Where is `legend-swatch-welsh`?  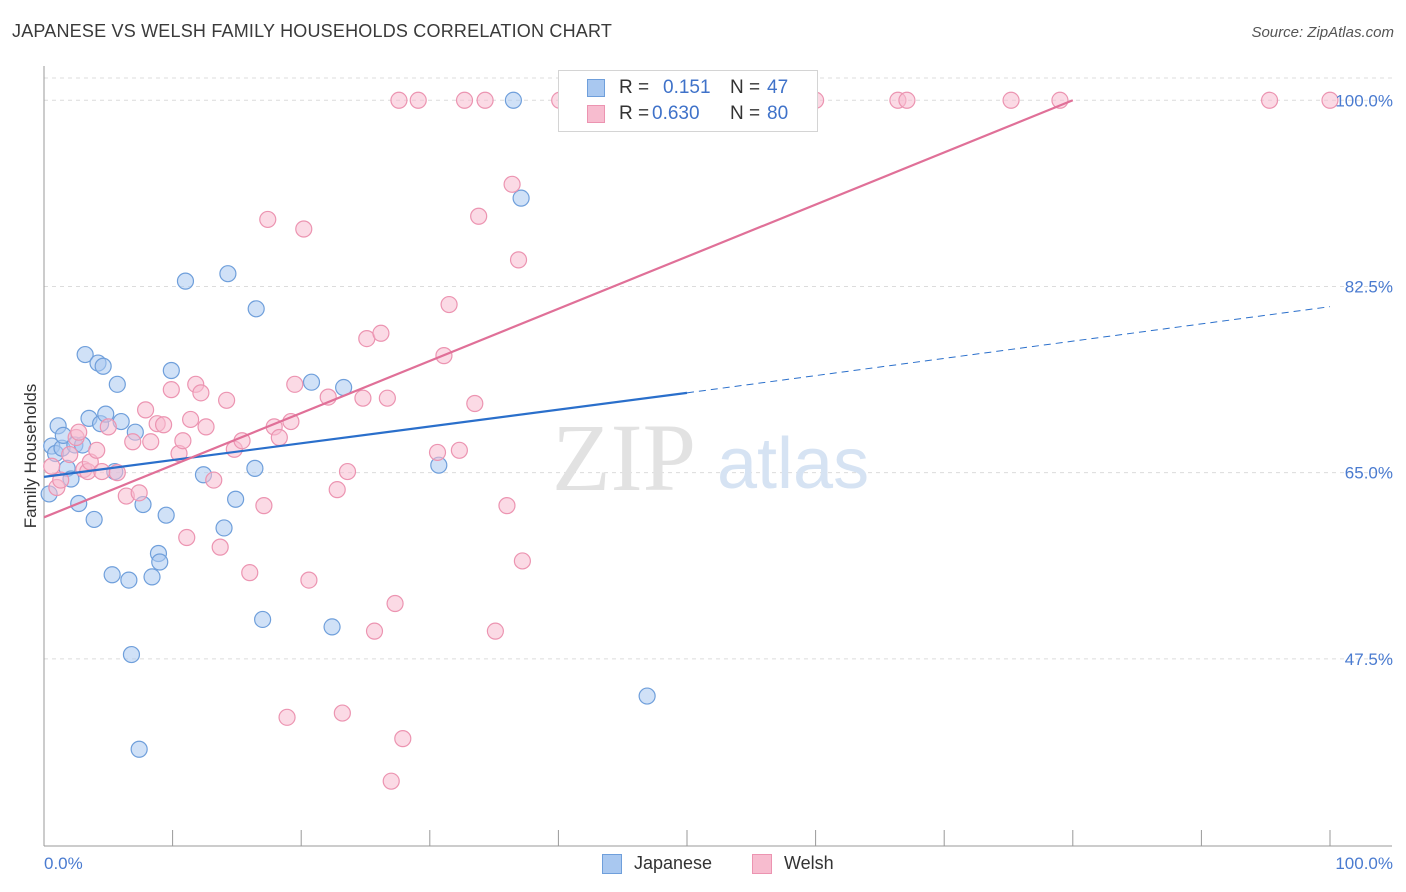
legend-swatch-welsh is located at coordinates (596, 114).